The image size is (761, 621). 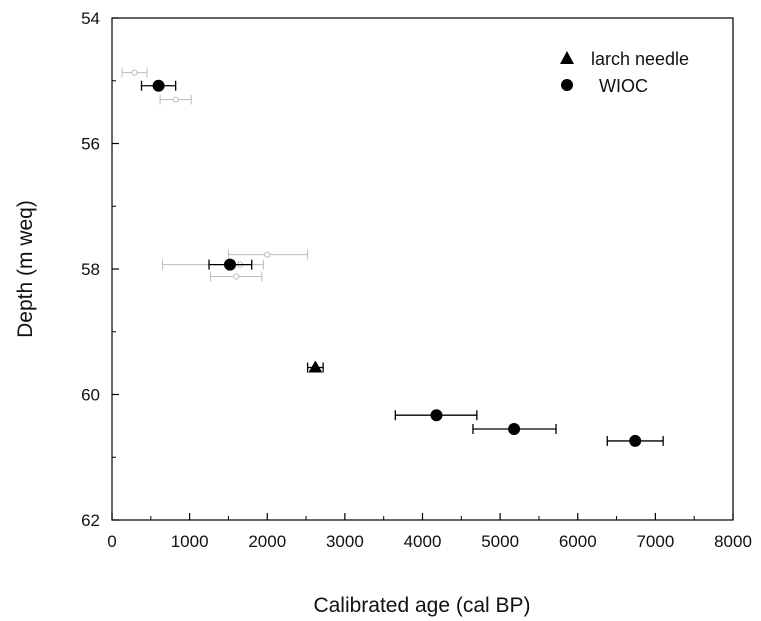 I want to click on legend-triangle-marker, so click(x=567, y=57).